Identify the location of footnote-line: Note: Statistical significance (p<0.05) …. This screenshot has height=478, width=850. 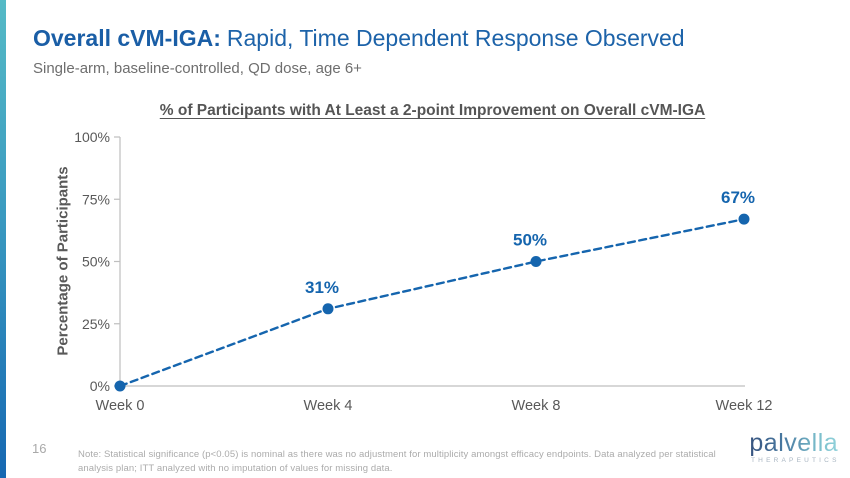
(397, 454).